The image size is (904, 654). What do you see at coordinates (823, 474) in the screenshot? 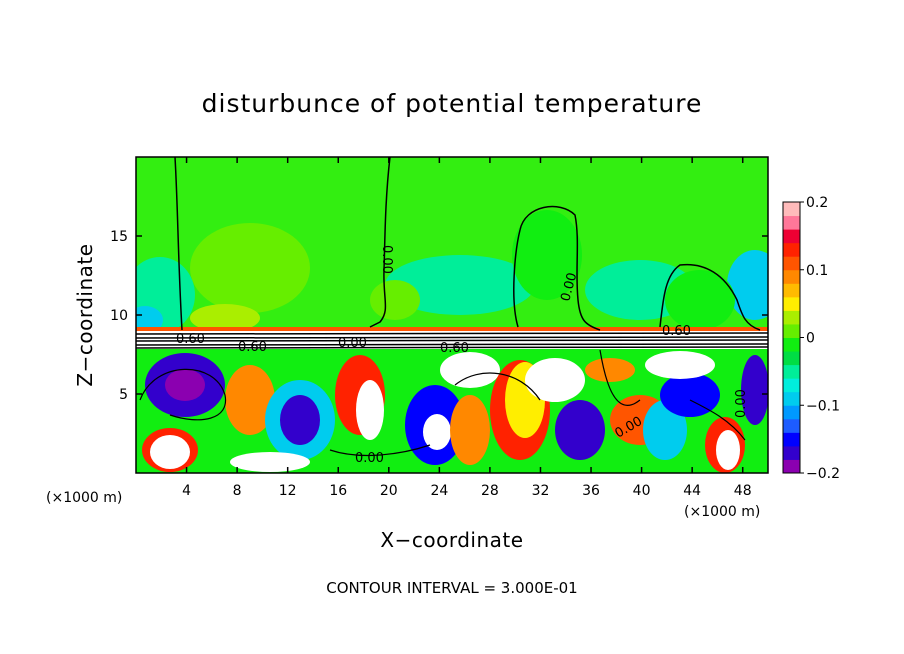
I see `colorbar-tick-label: −0.2` at bounding box center [823, 474].